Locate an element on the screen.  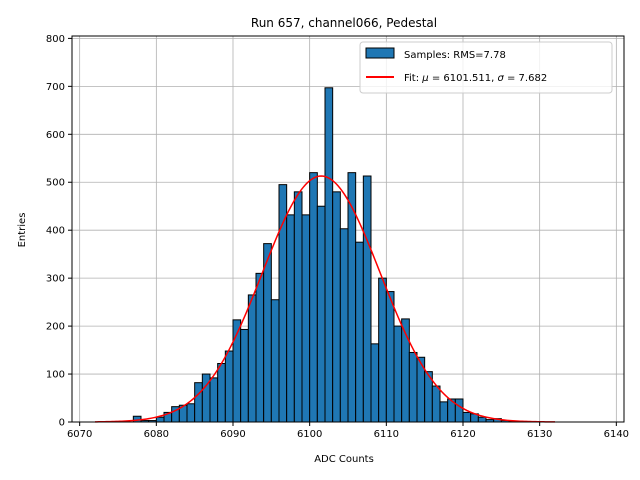
y-axis-label: Entries is located at coordinates (22, 230).